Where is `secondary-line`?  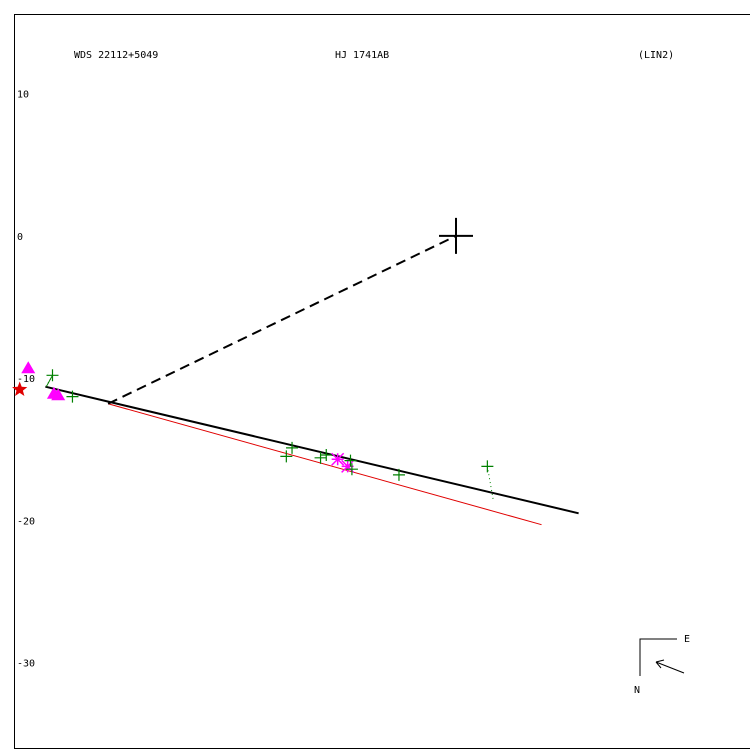 secondary-line is located at coordinates (324, 464).